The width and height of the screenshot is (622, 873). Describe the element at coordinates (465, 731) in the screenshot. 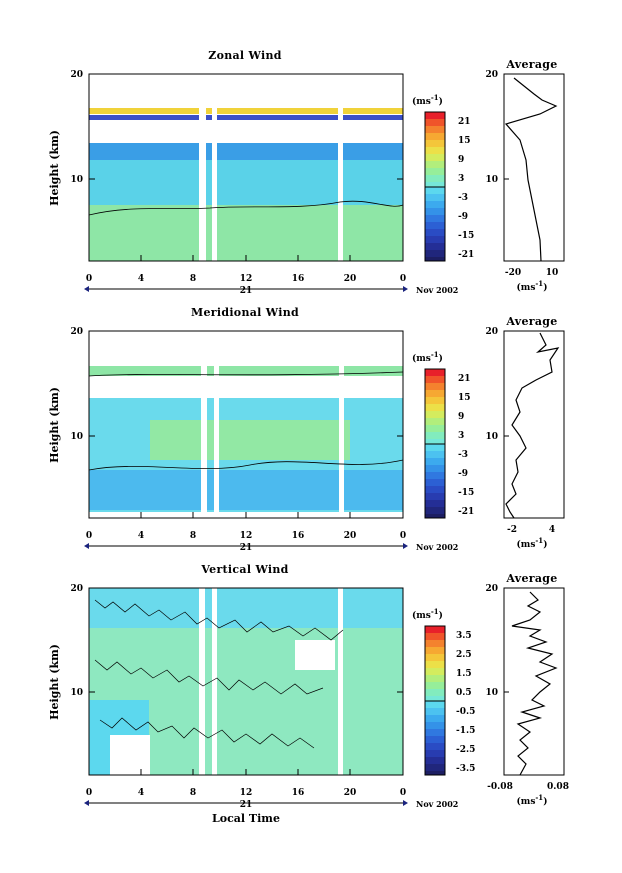

I see `colorbar-tick: -1.5` at that location.